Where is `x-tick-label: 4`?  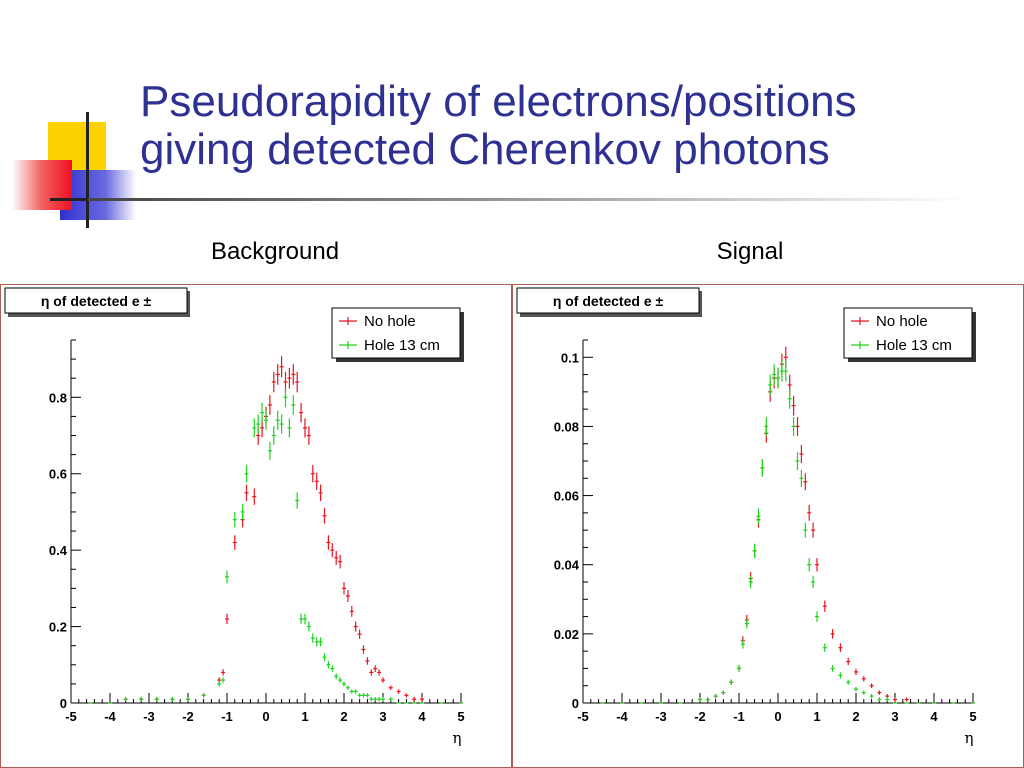 x-tick-label: 4 is located at coordinates (422, 716).